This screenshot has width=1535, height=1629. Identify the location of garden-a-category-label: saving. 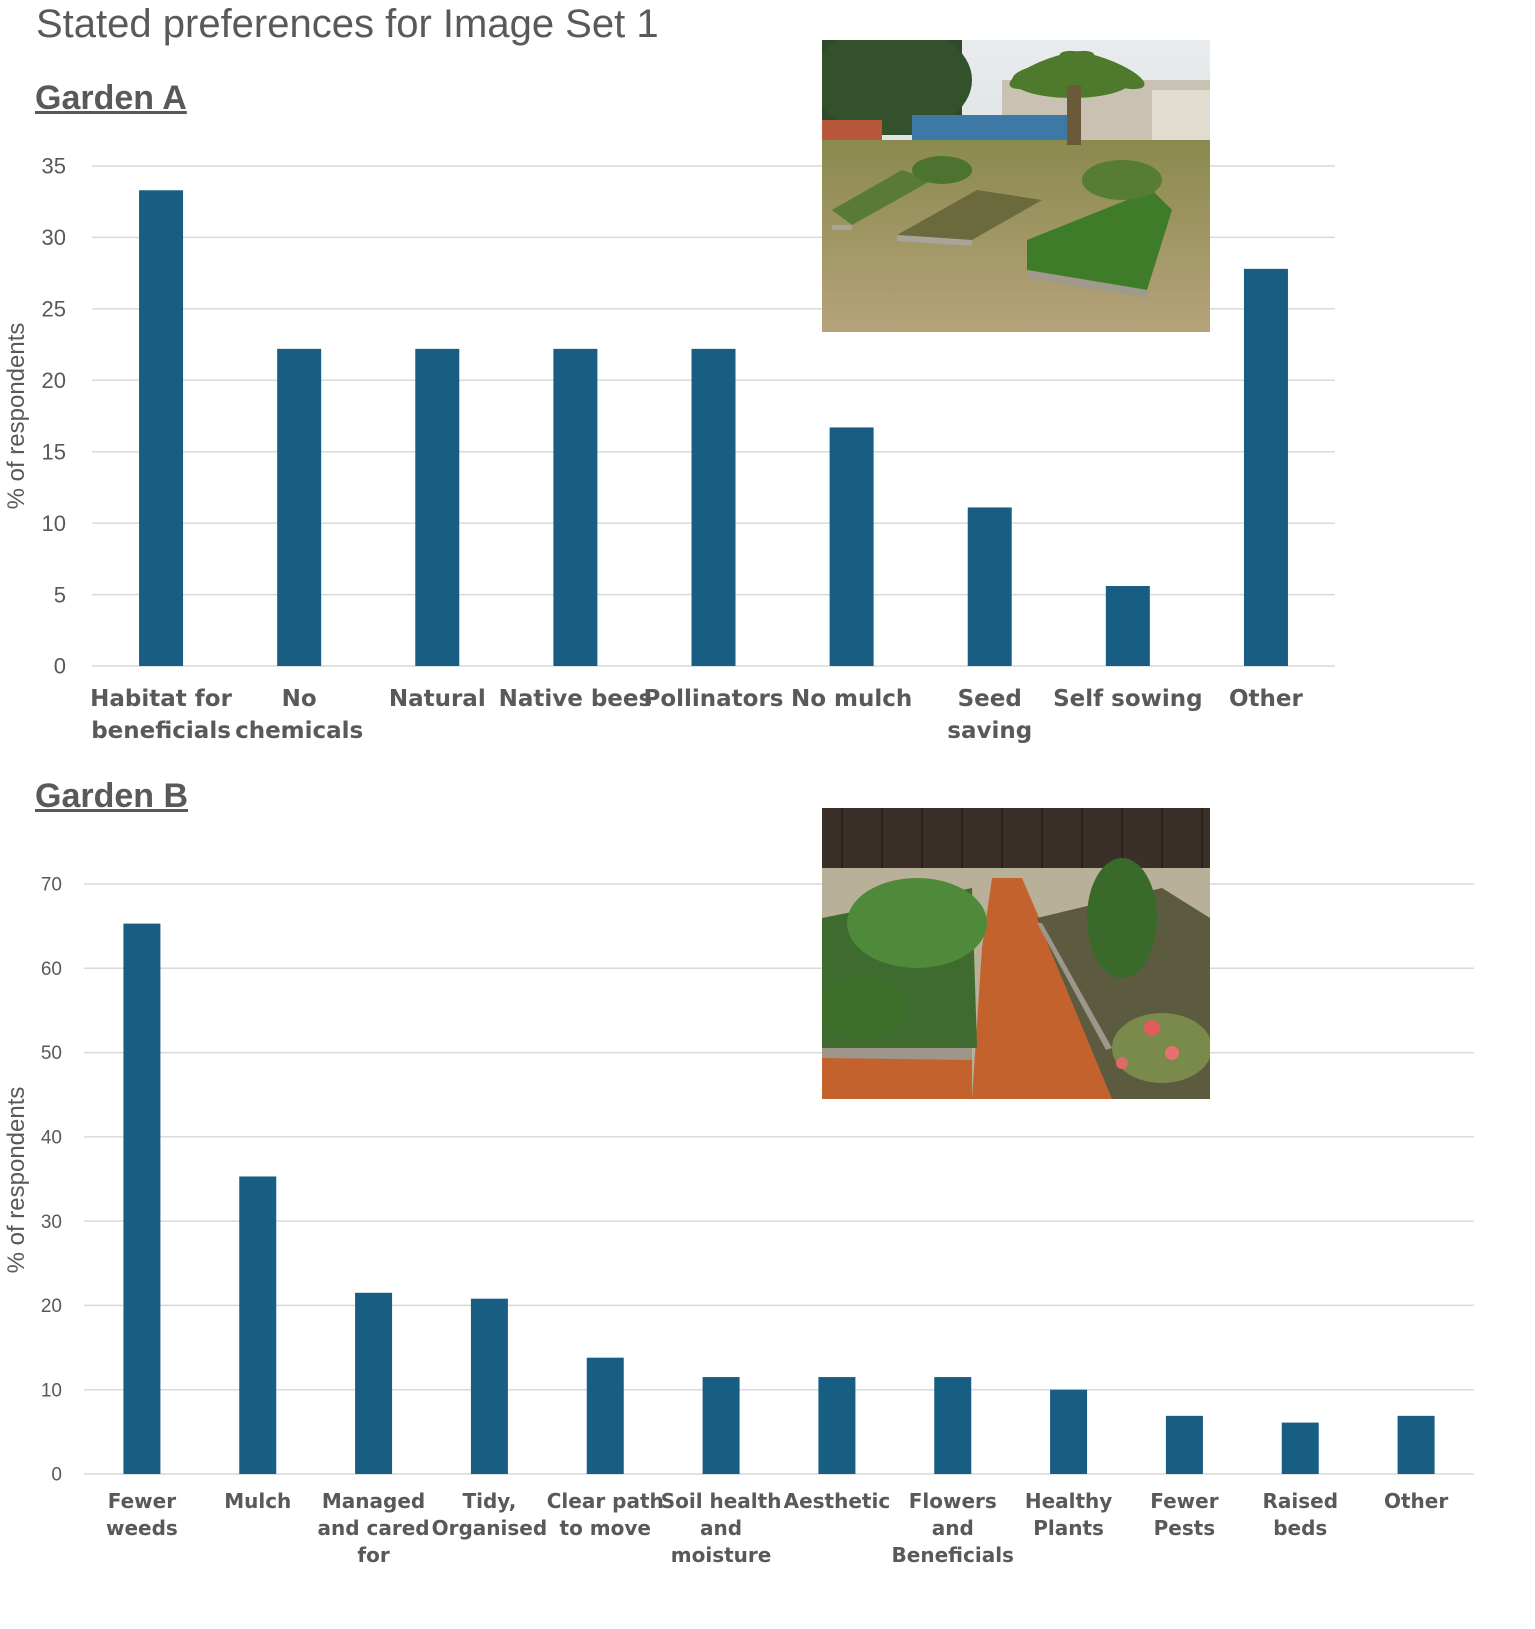
(989, 731).